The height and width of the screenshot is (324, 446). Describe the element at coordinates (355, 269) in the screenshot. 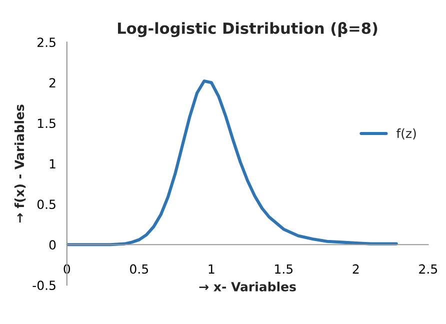

I see `x-tick-label: 2` at that location.